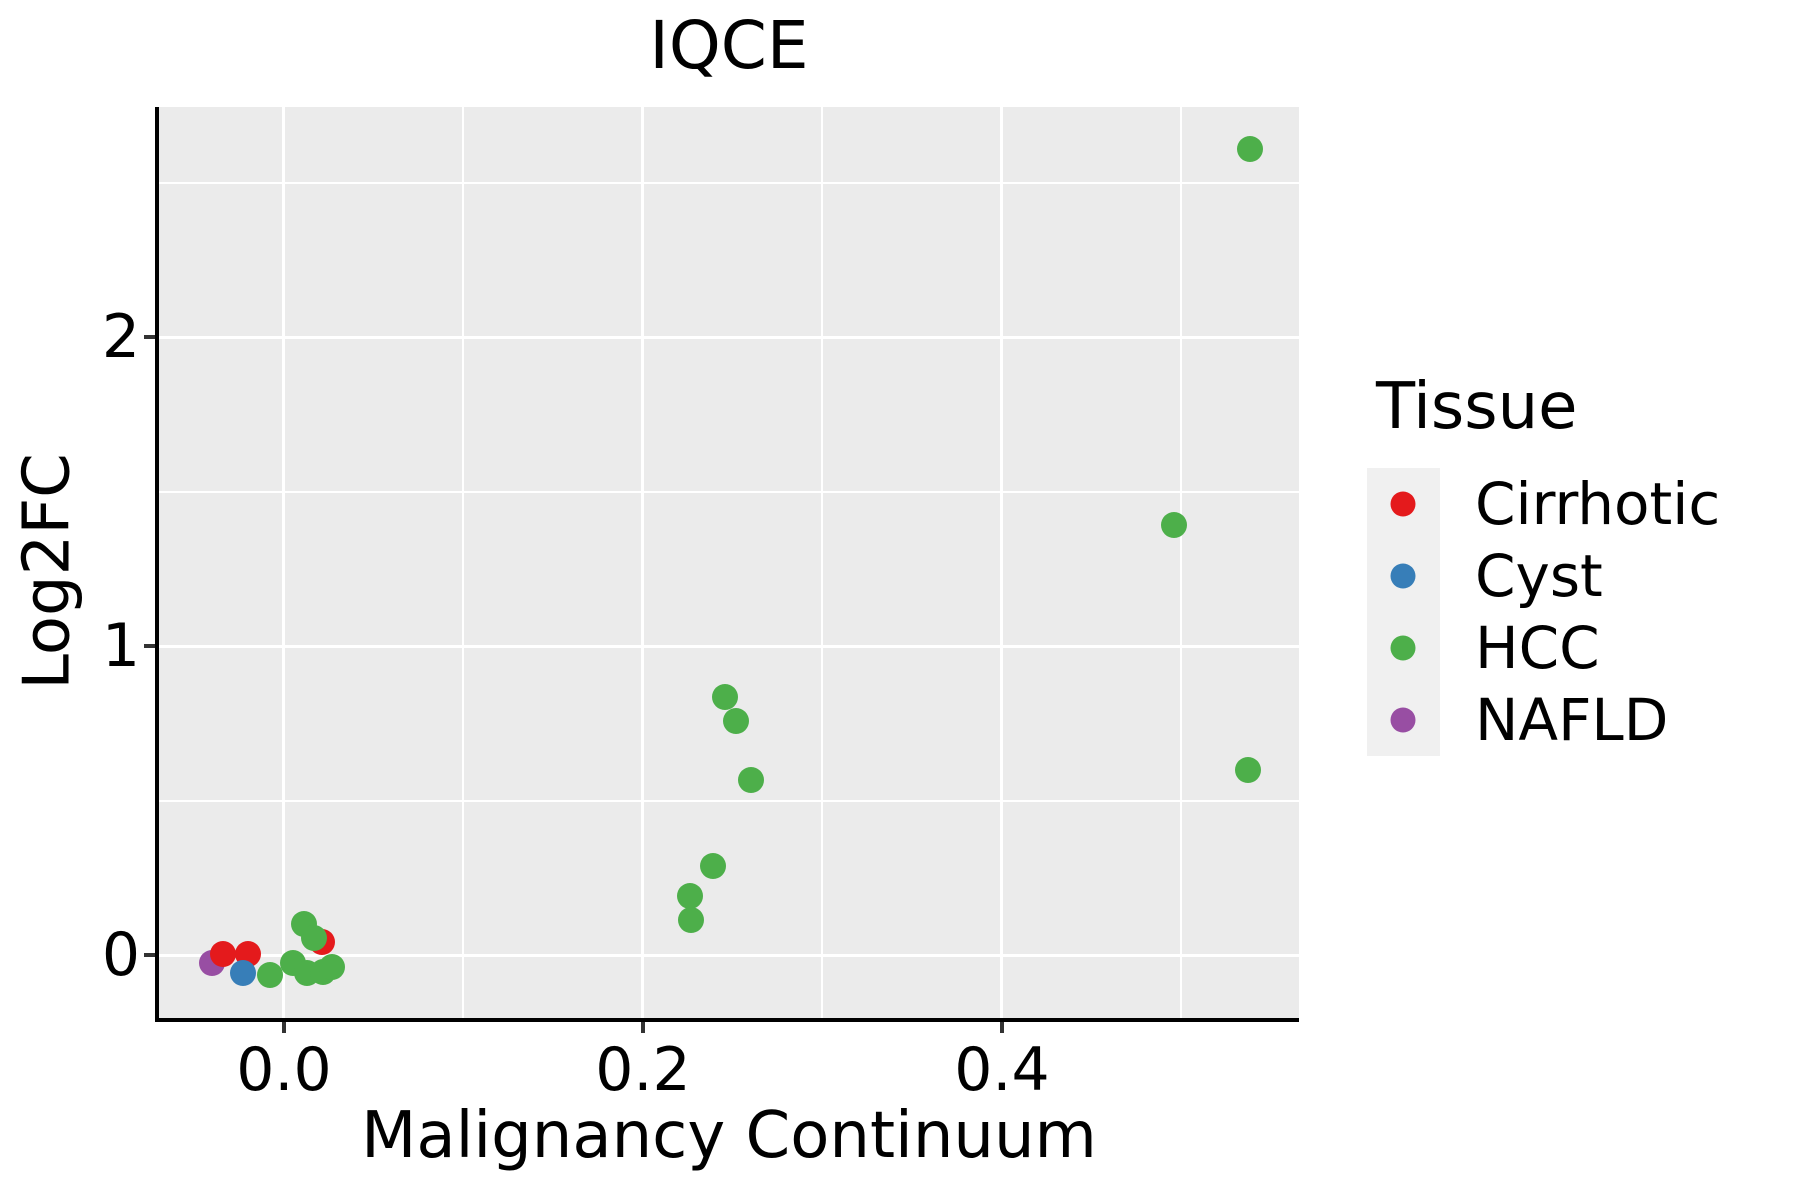  What do you see at coordinates (157, 564) in the screenshot?
I see `y-axis-line` at bounding box center [157, 564].